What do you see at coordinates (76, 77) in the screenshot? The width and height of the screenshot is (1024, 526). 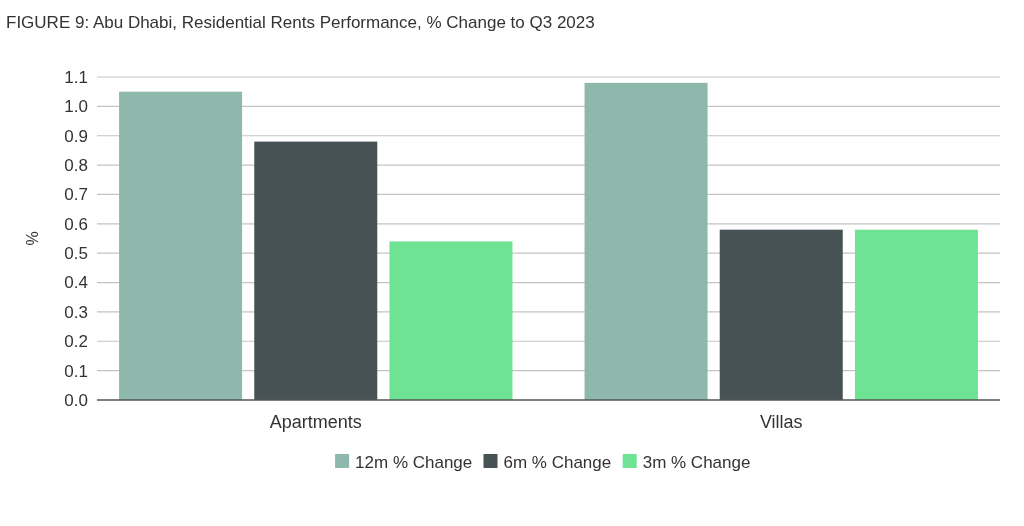 I see `y-tick-label: 1.1` at bounding box center [76, 77].